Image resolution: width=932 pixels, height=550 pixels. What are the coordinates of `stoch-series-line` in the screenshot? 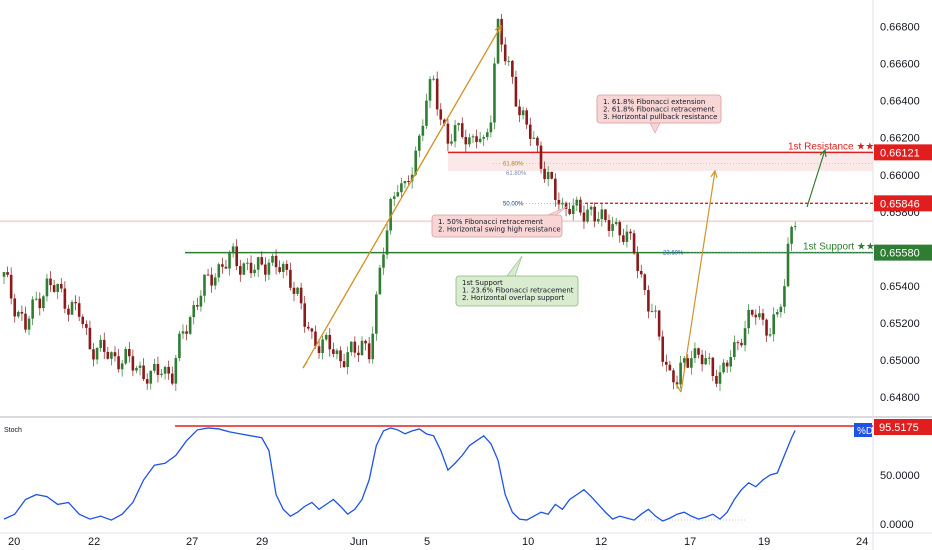 It's located at (399, 474).